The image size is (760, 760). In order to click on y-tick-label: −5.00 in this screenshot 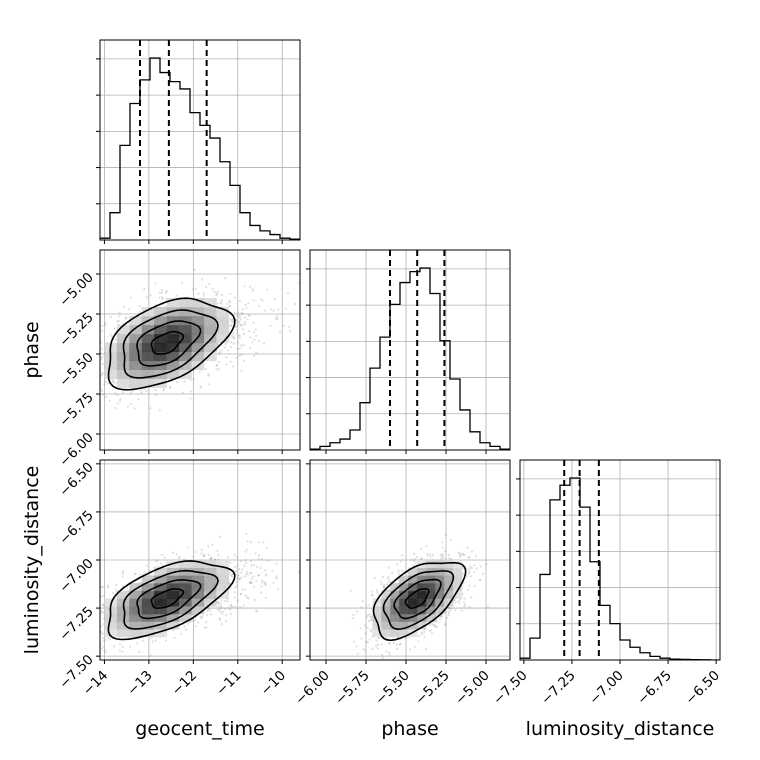, I will do `click(76, 290)`.